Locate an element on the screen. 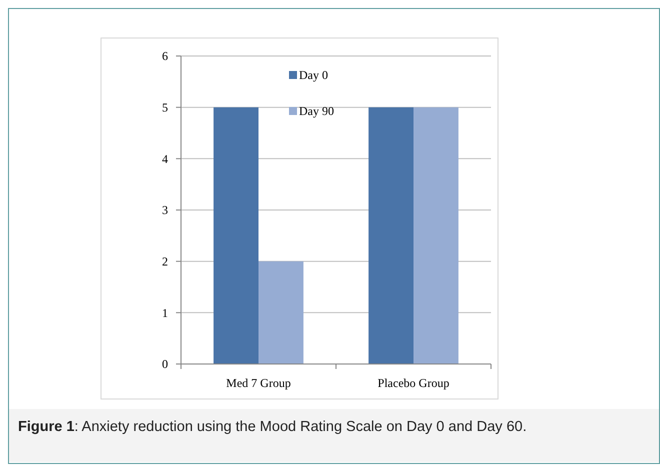 The height and width of the screenshot is (470, 660). y-tick-label: 3 is located at coordinates (165, 210).